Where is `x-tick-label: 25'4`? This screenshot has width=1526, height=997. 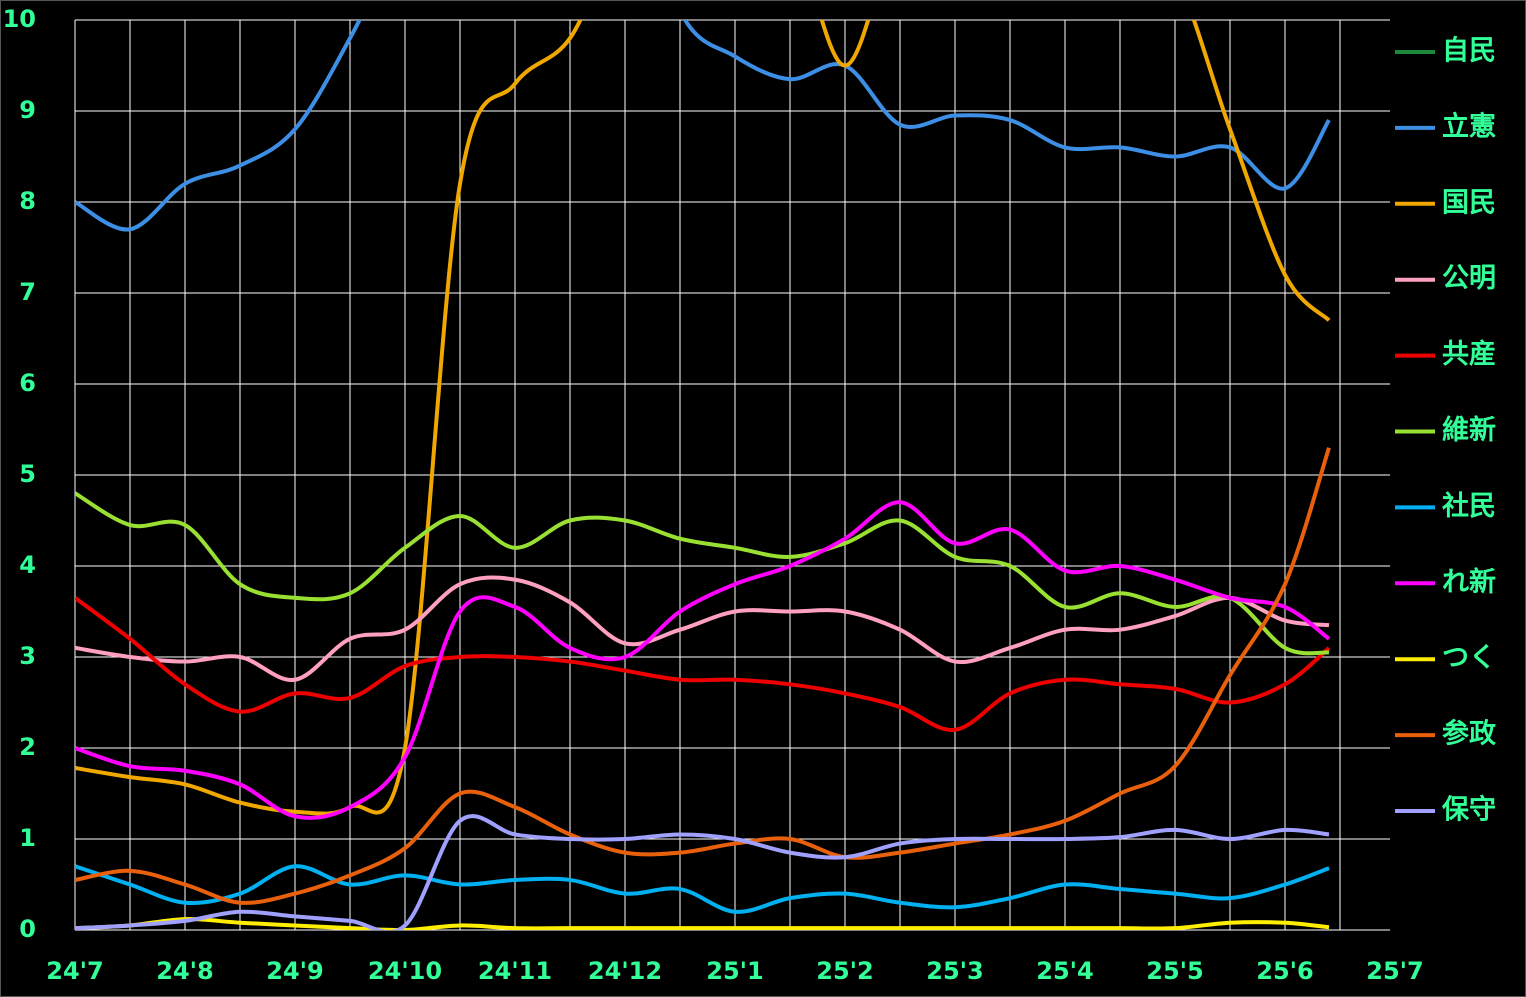
x-tick-label: 25'4 is located at coordinates (1064, 971).